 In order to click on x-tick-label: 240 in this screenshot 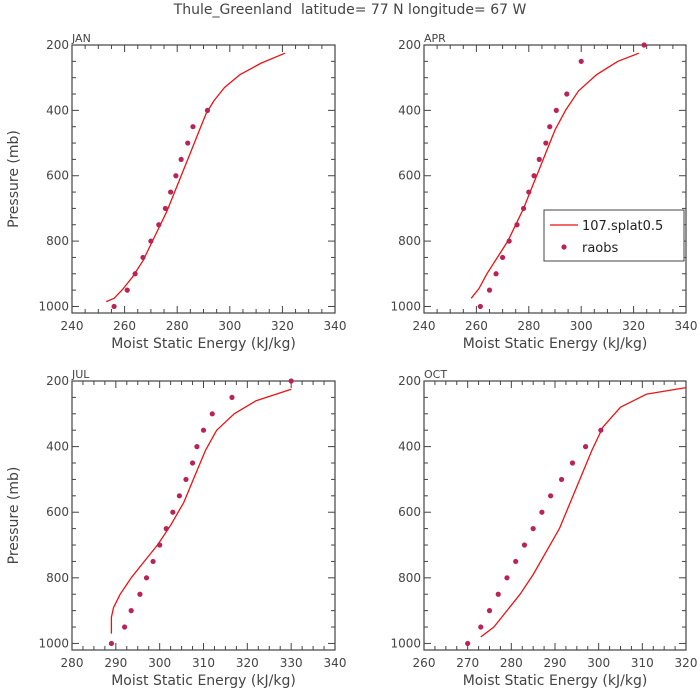, I will do `click(72, 326)`.